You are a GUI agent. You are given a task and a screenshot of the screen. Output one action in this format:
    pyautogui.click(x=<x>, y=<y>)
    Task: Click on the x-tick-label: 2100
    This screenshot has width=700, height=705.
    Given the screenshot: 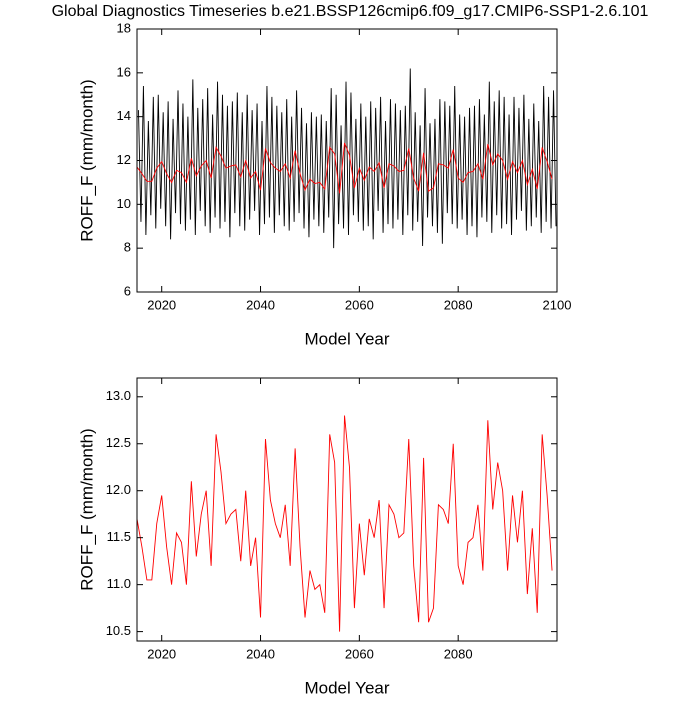 What is the action you would take?
    pyautogui.click(x=557, y=304)
    